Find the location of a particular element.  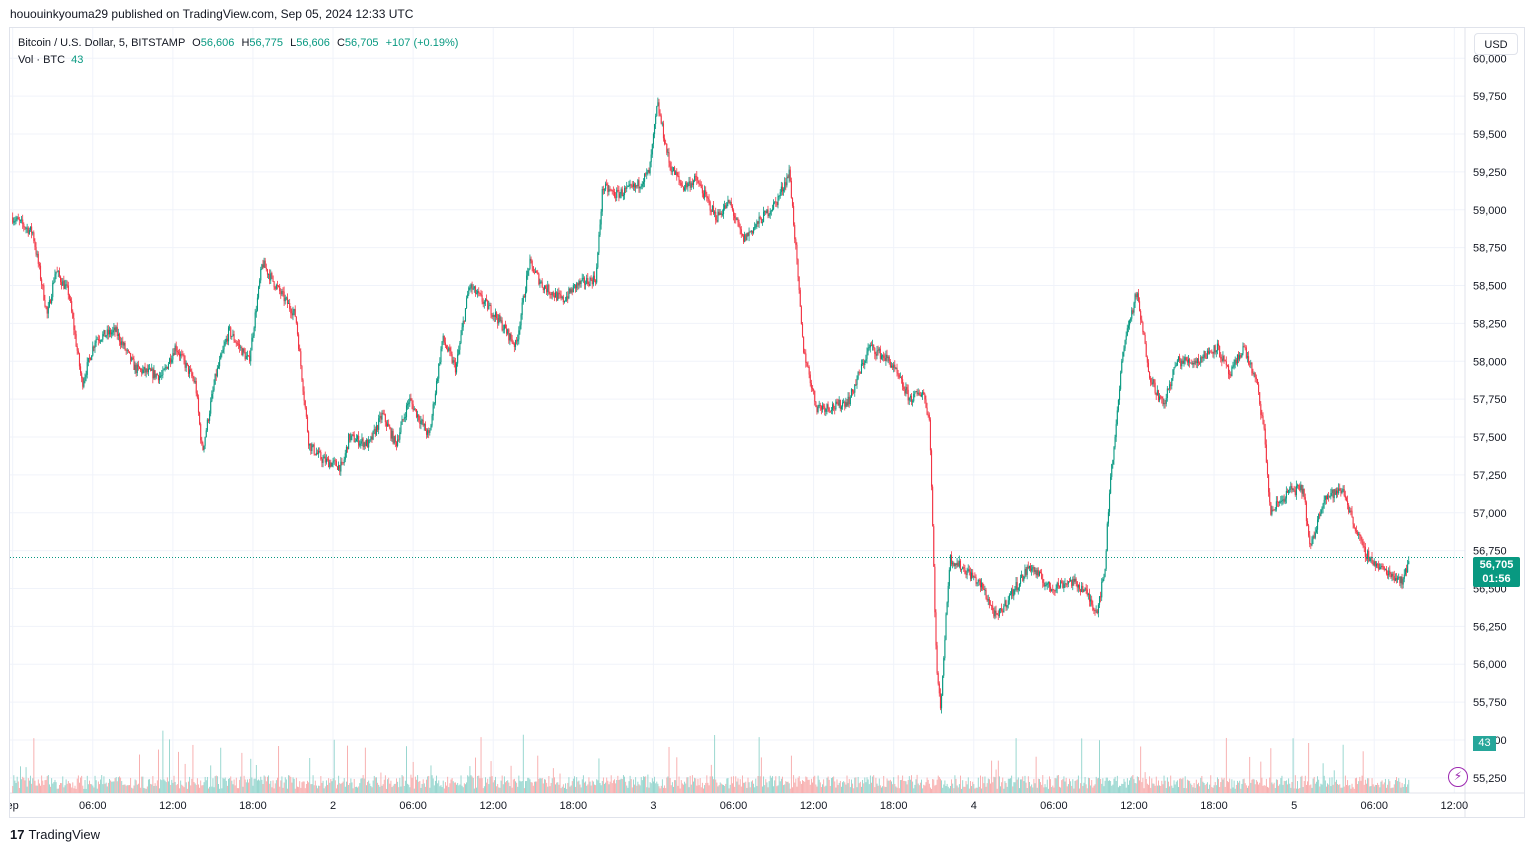

y-tick-label: 58,250 is located at coordinates (1490, 324).